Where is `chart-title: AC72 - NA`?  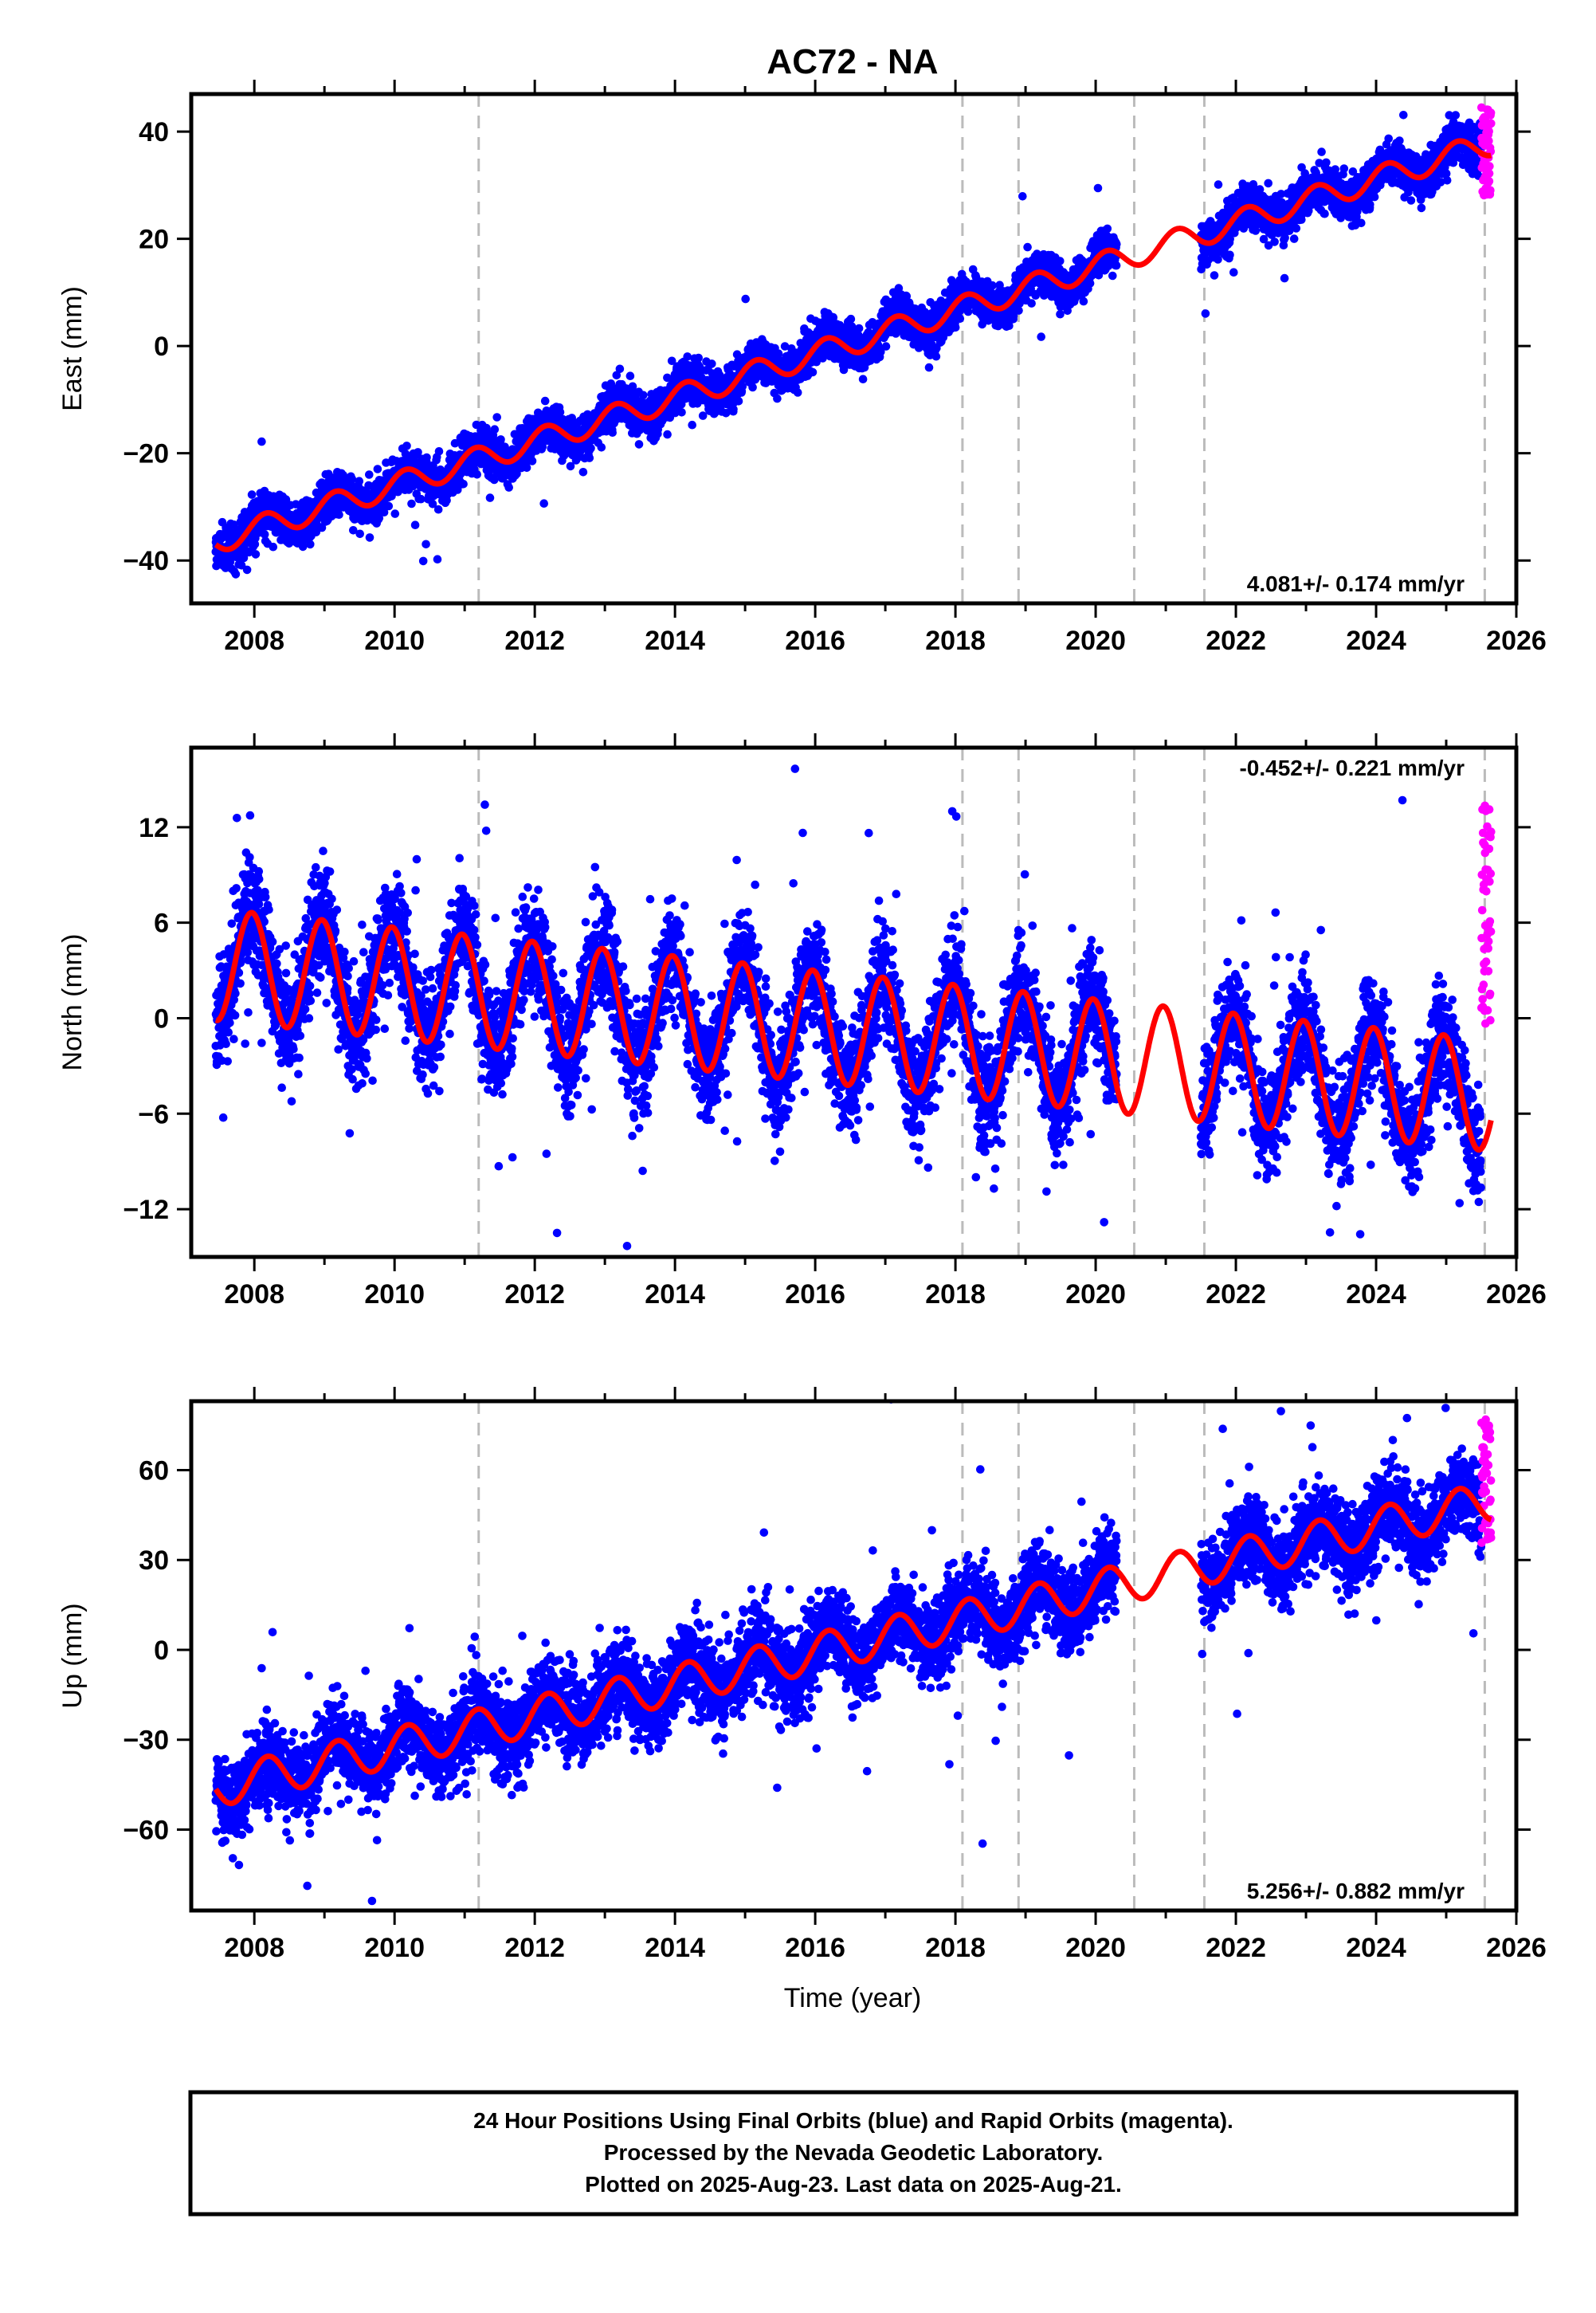
chart-title: AC72 - NA is located at coordinates (853, 61).